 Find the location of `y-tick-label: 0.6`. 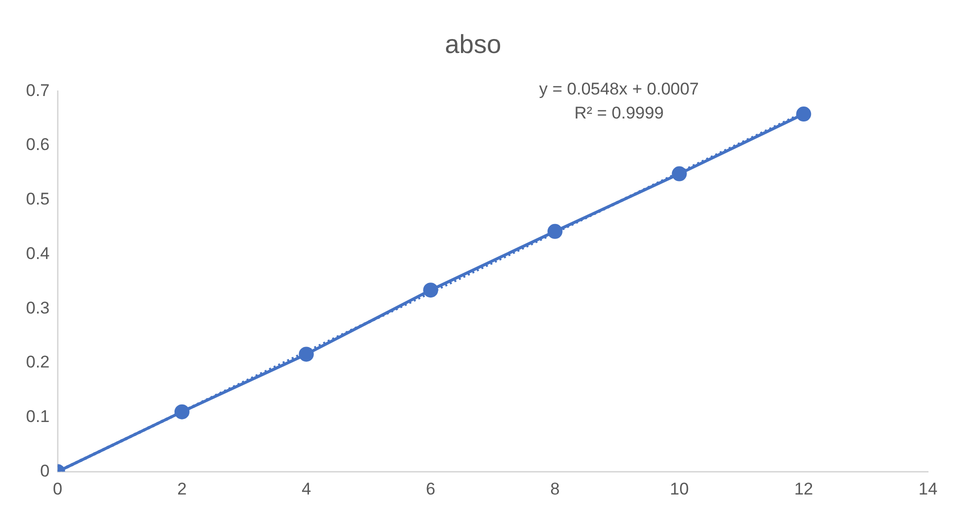

y-tick-label: 0.6 is located at coordinates (38, 144).